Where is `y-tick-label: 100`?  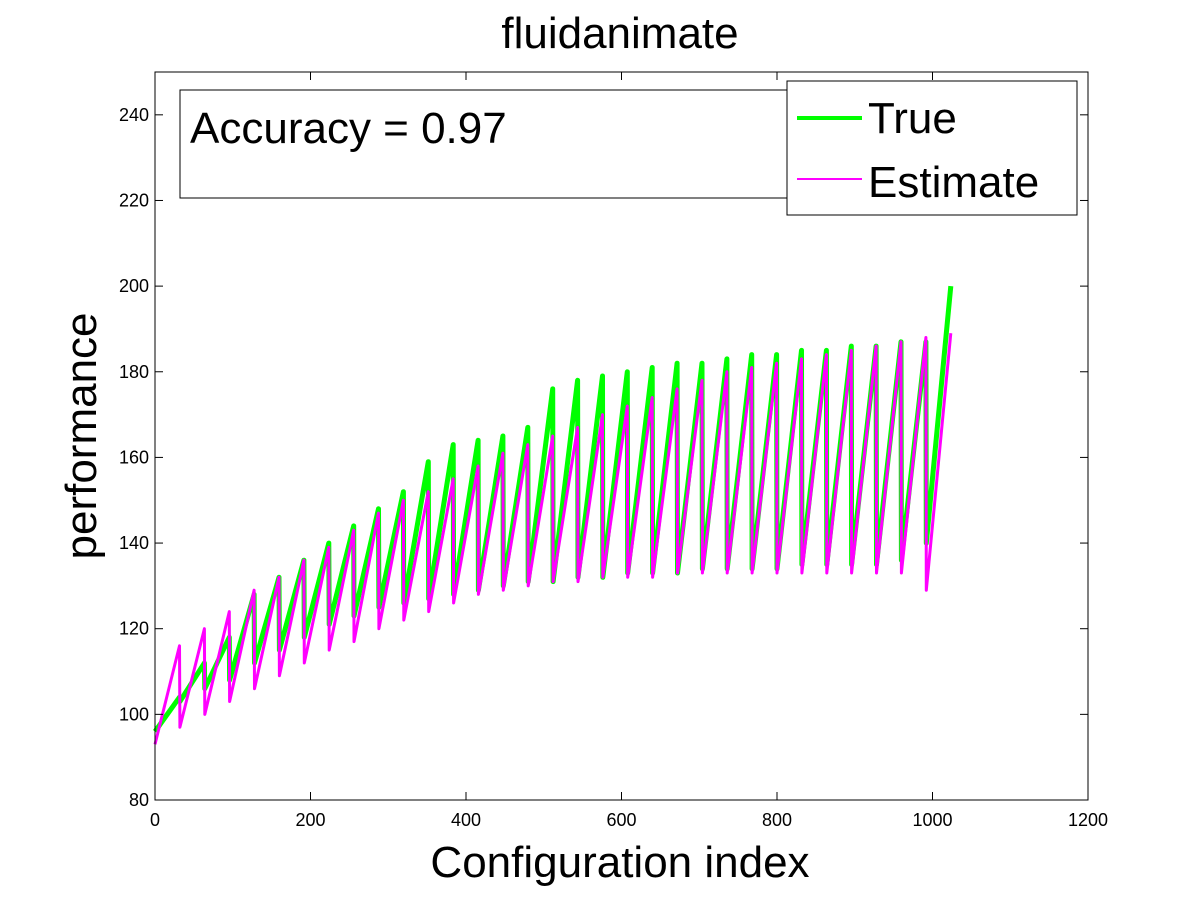
y-tick-label: 100 is located at coordinates (134, 714).